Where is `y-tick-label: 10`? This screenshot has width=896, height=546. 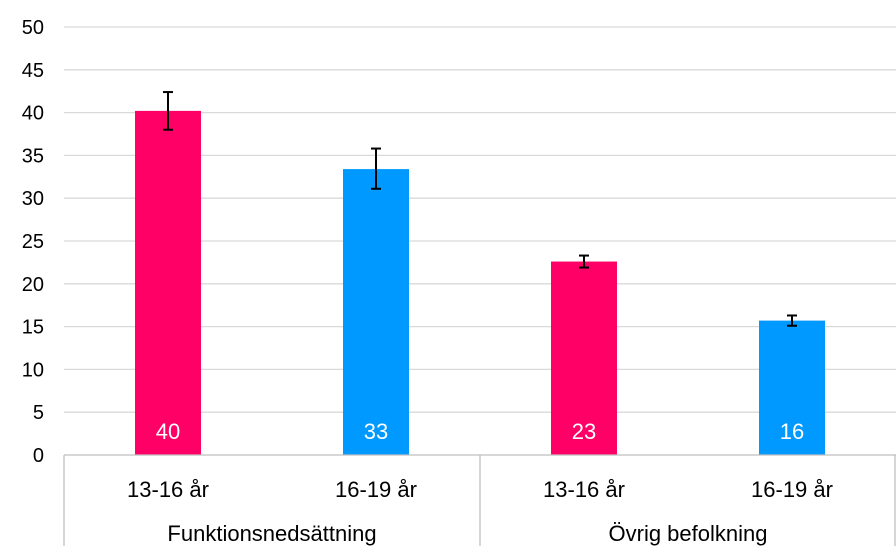 y-tick-label: 10 is located at coordinates (33, 370).